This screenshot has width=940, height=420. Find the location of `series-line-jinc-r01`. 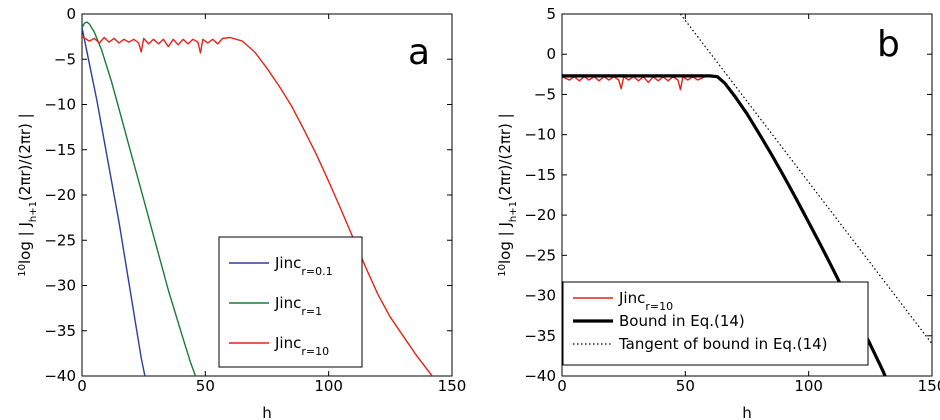

series-line-jinc-r01 is located at coordinates (114, 201).